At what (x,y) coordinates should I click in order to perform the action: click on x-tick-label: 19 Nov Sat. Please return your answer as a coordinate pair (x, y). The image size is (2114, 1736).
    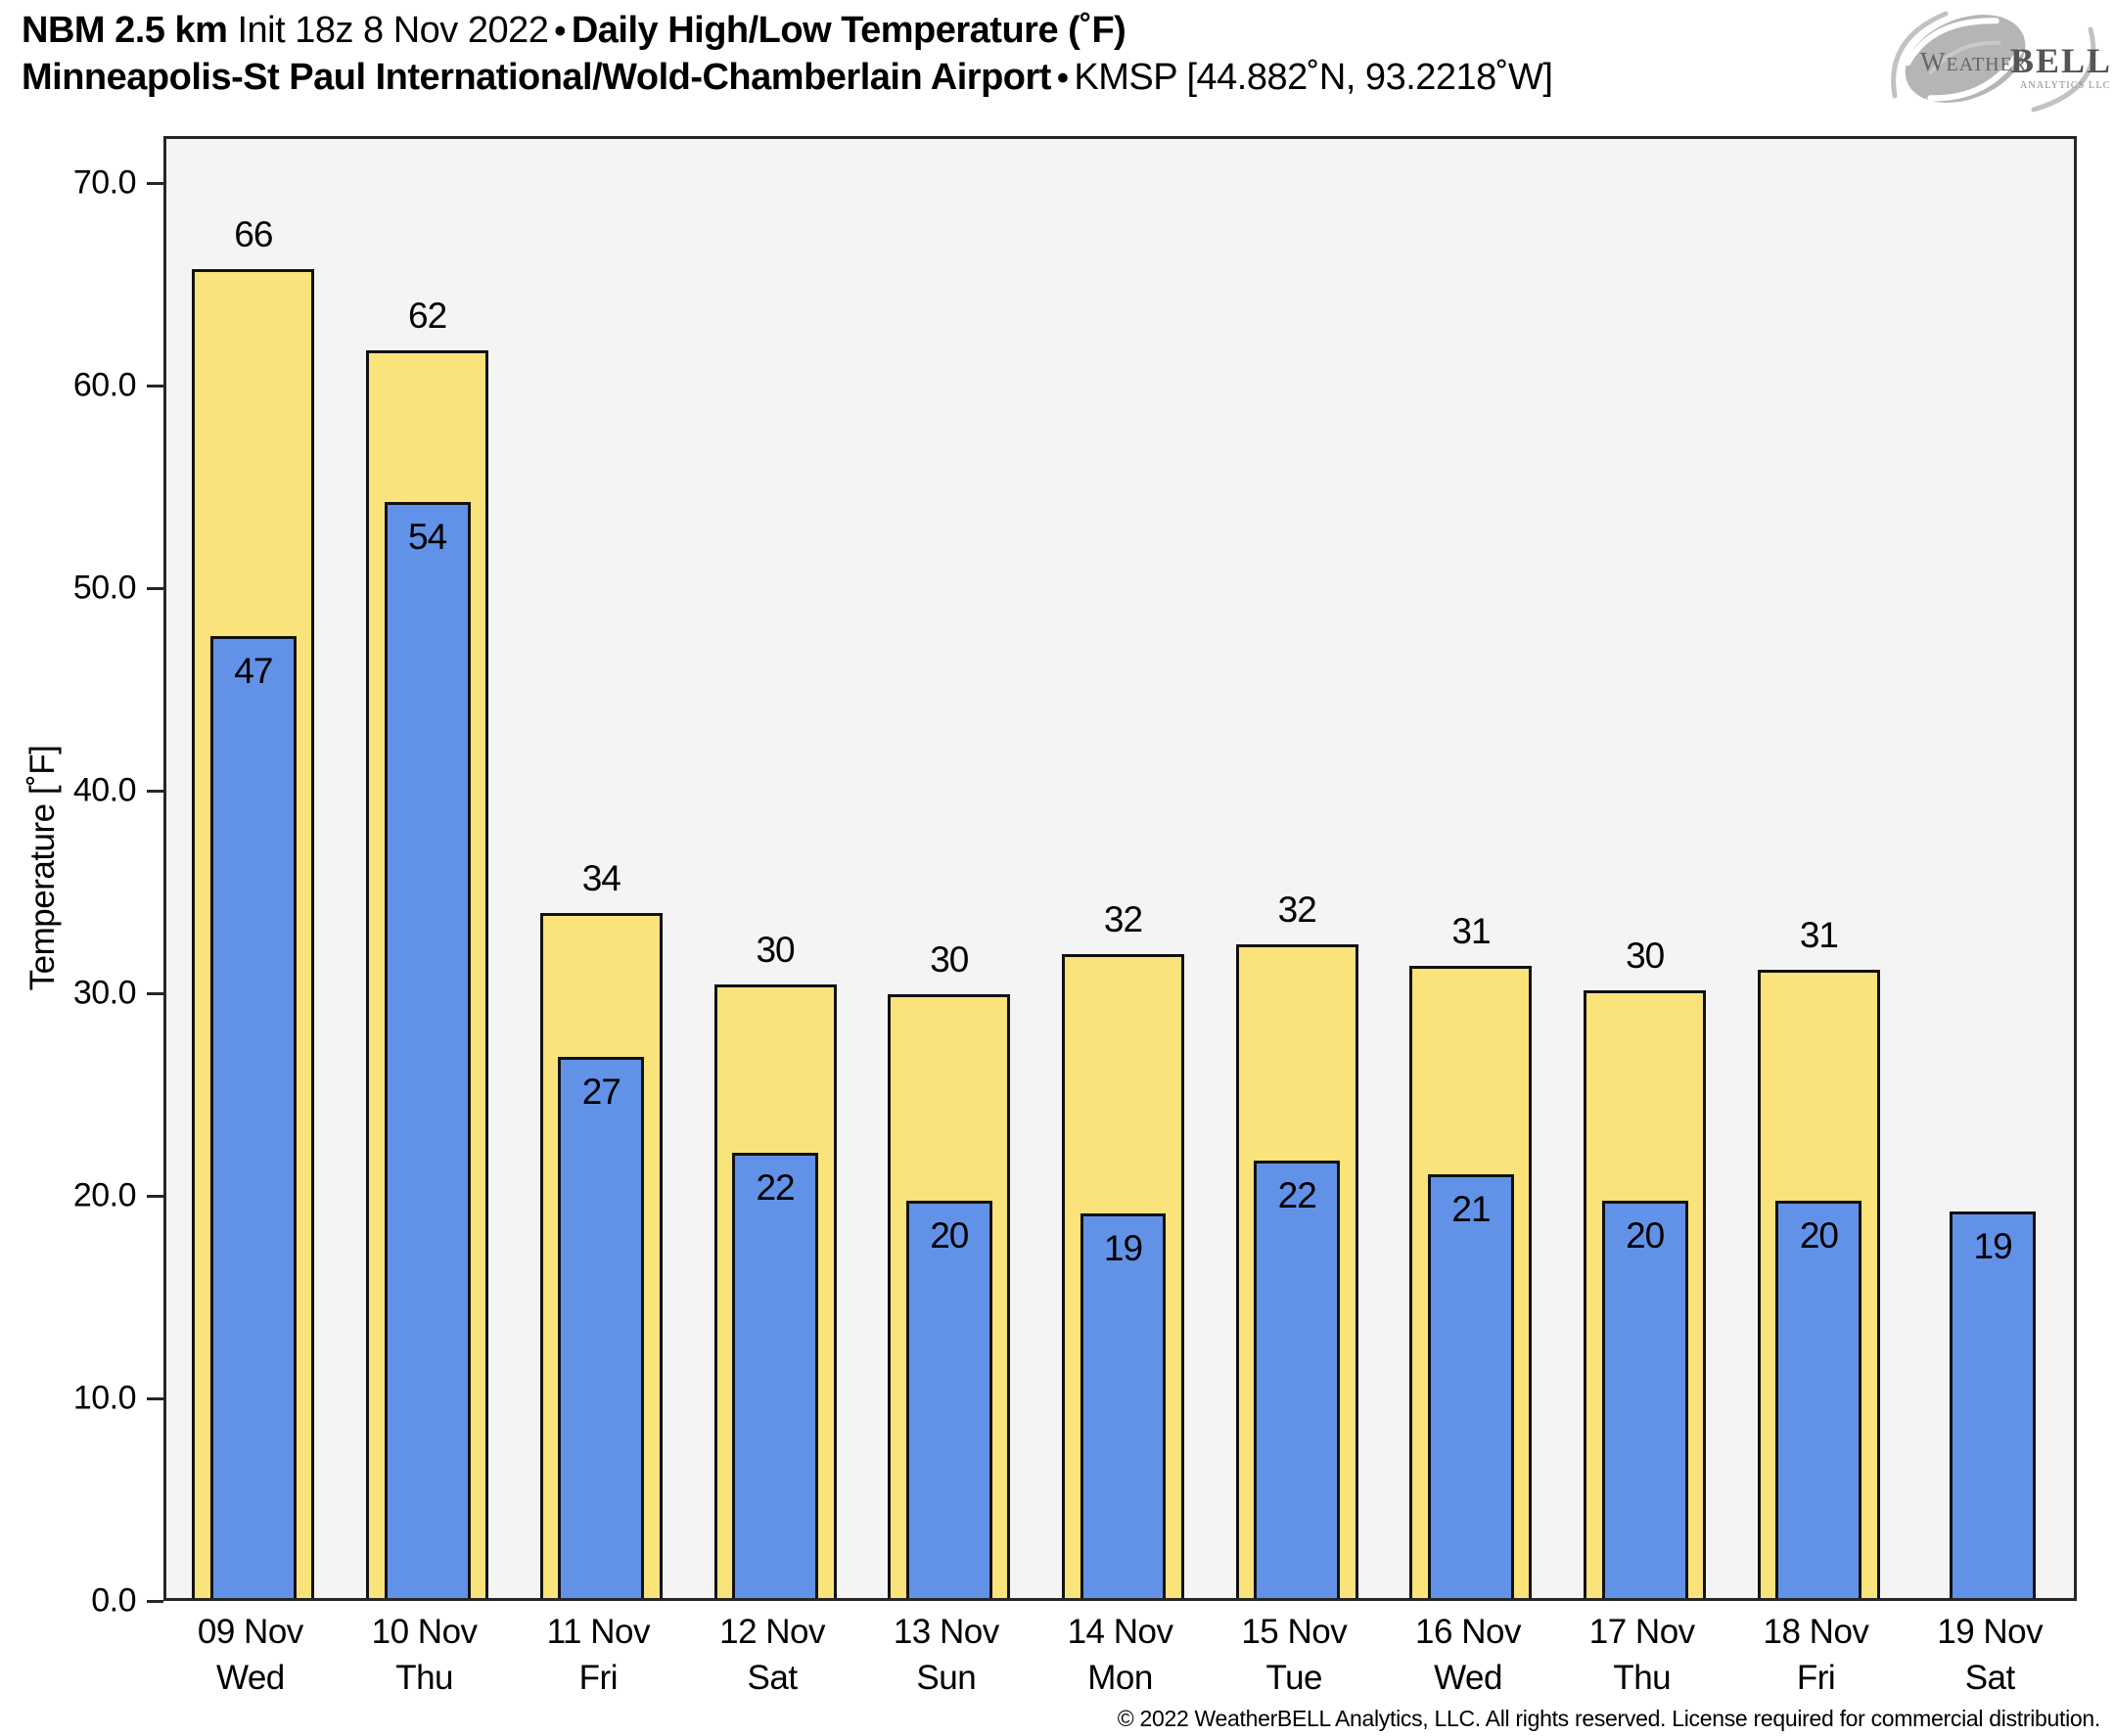
    Looking at the image, I should click on (1990, 1655).